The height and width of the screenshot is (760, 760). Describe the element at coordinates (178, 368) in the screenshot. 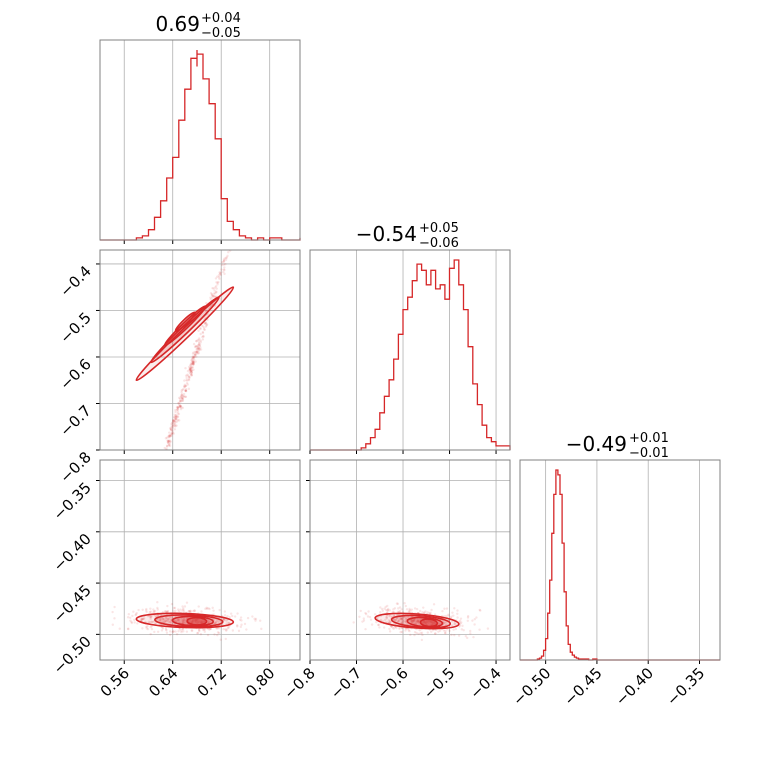

I see `scatter-panel-1: −0.8 −0.7 −0.6 −0.5 −0.4` at that location.